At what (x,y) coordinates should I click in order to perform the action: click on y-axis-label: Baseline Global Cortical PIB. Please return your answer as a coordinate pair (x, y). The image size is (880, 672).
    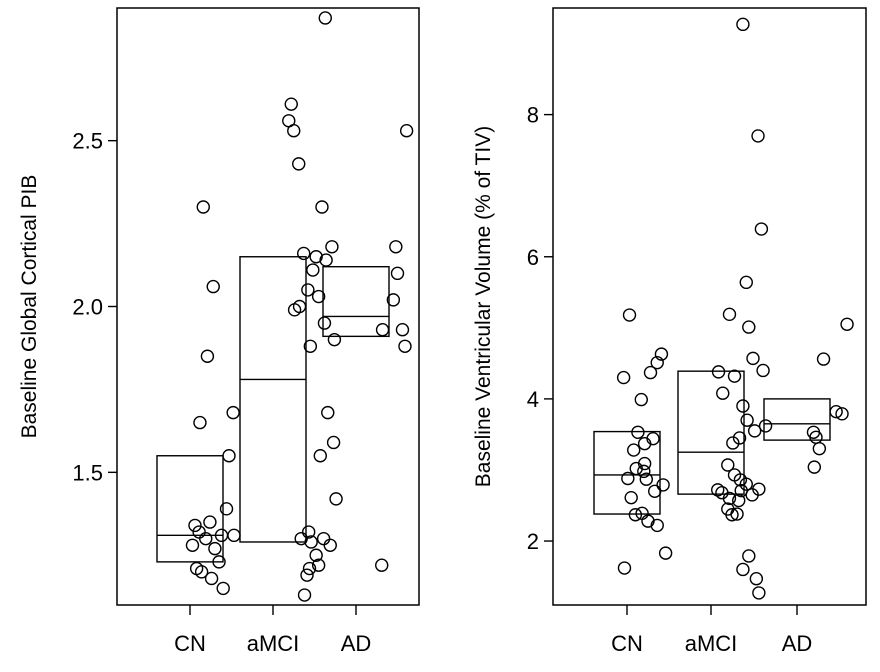
    Looking at the image, I should click on (29, 307).